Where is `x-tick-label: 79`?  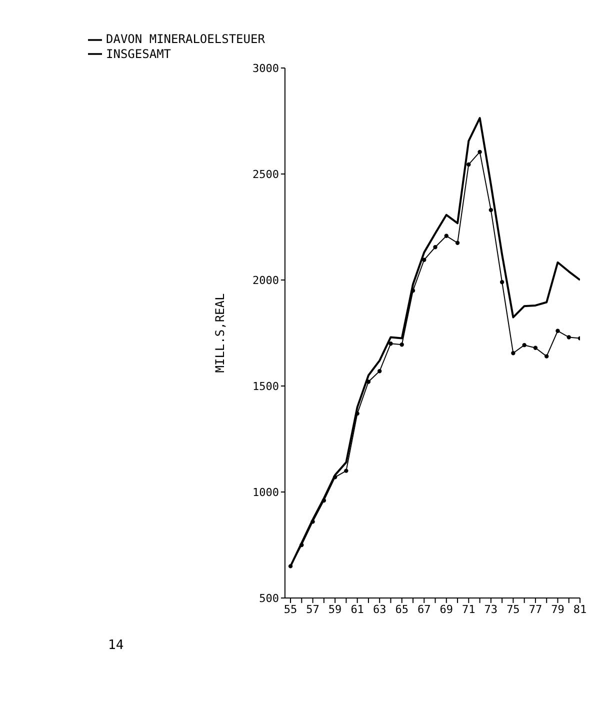
x-tick-label: 79 is located at coordinates (557, 609).